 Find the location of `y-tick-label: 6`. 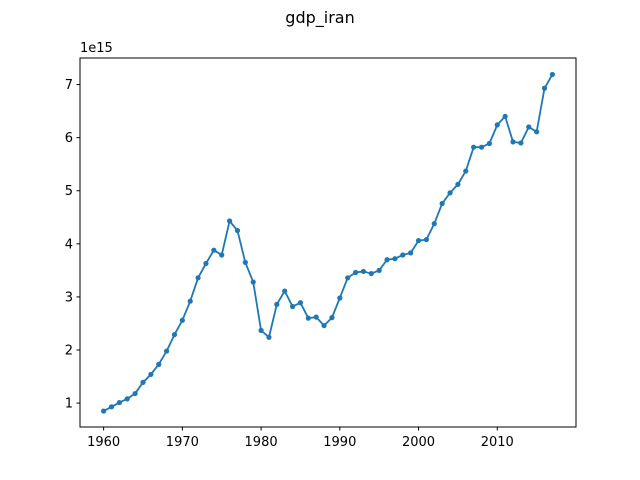

y-tick-label: 6 is located at coordinates (69, 138).